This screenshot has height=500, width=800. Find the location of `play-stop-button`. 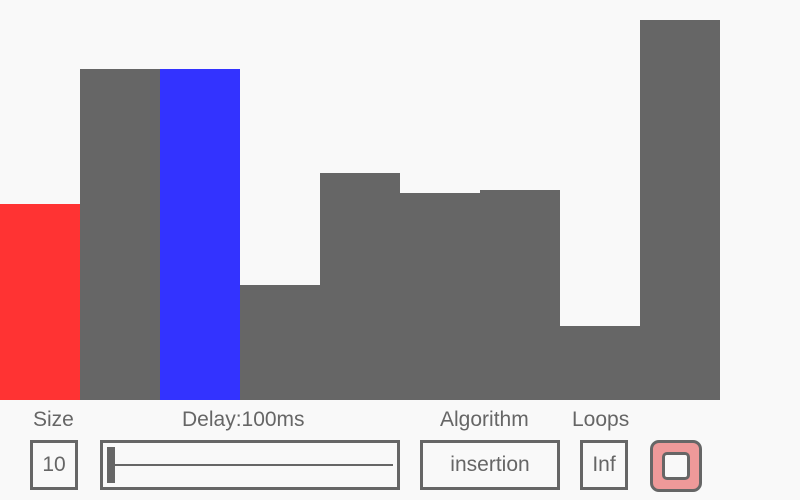

play-stop-button is located at coordinates (676, 466).